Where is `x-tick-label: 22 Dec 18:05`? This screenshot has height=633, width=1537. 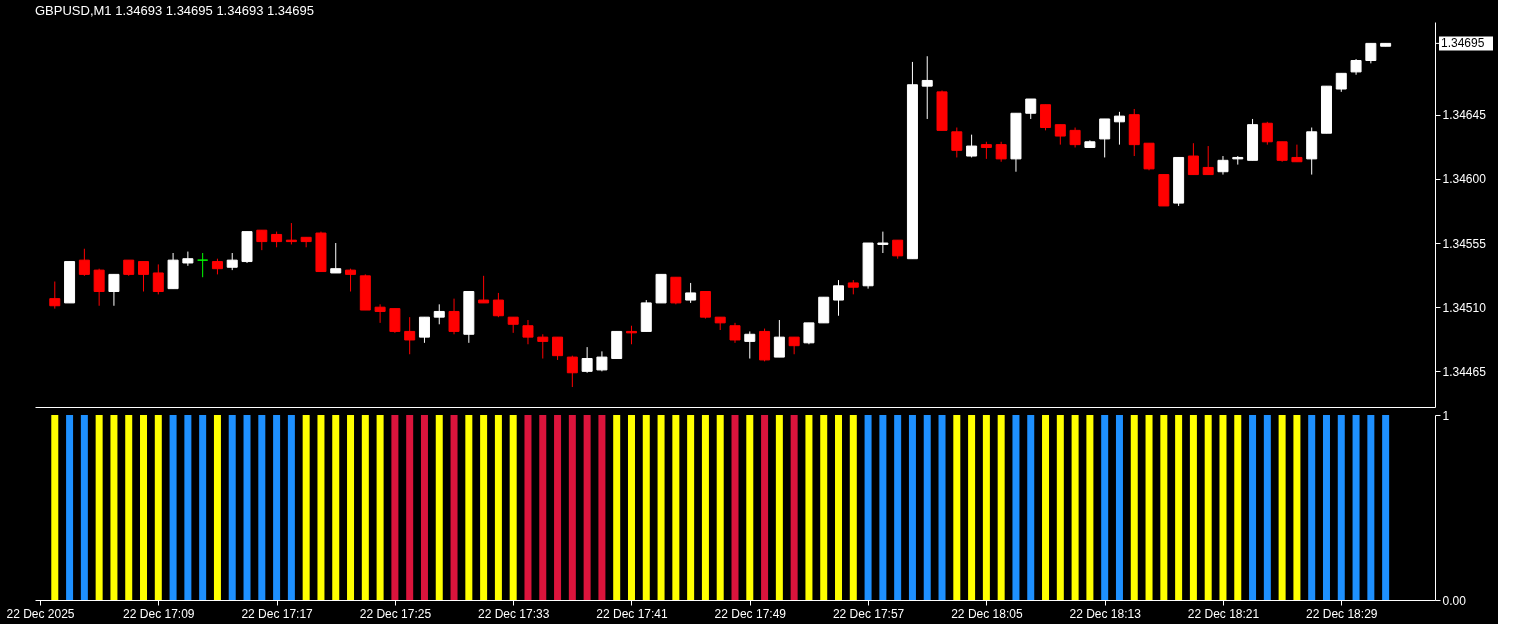
x-tick-label: 22 Dec 18:05 is located at coordinates (987, 613).